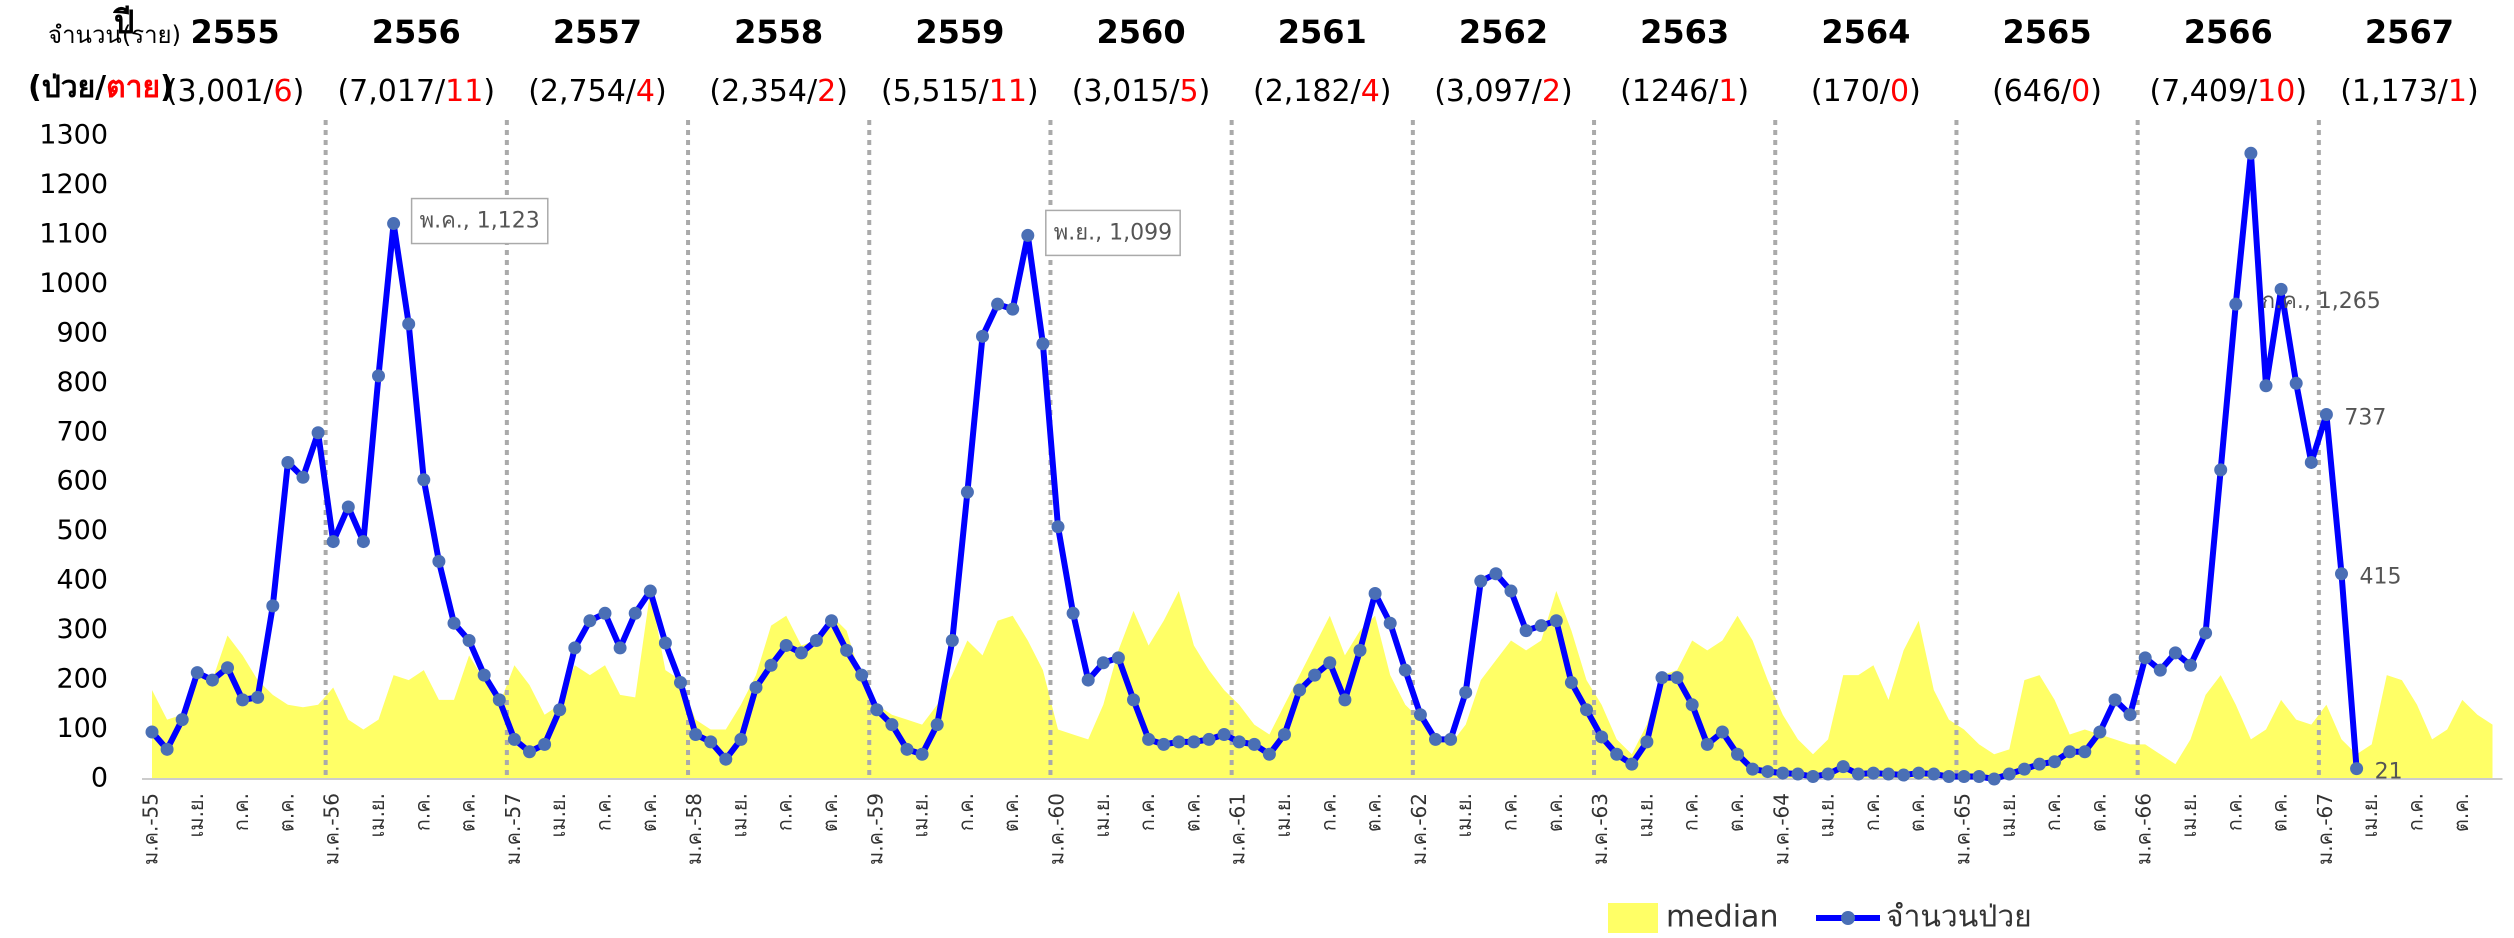  What do you see at coordinates (2381, 577) in the screenshot?
I see `value-label: 415` at bounding box center [2381, 577].